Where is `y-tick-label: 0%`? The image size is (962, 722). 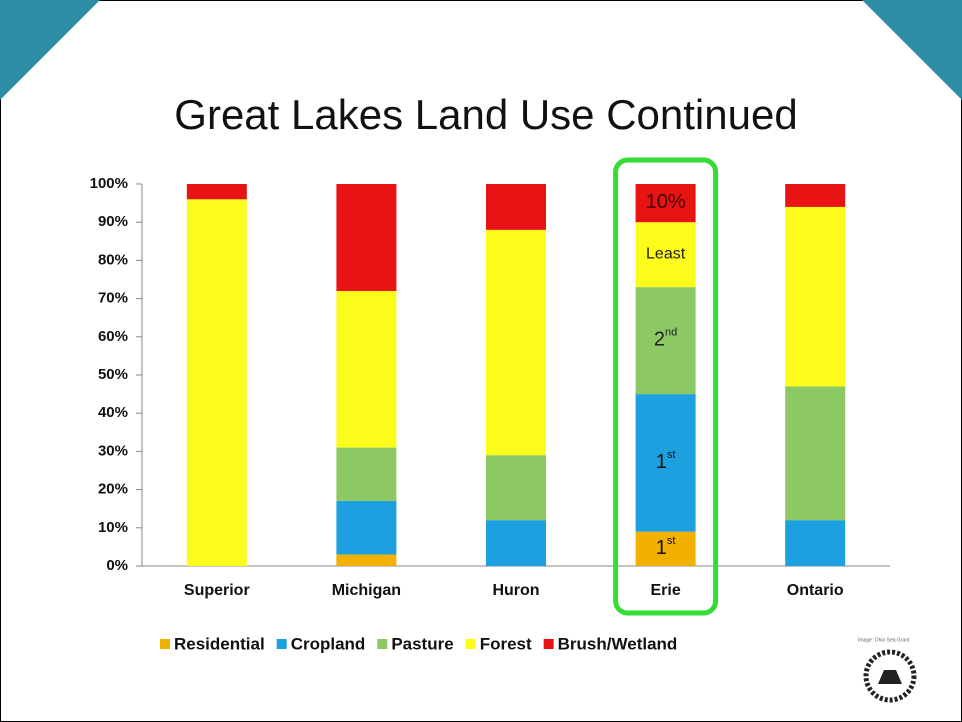 y-tick-label: 0% is located at coordinates (117, 565).